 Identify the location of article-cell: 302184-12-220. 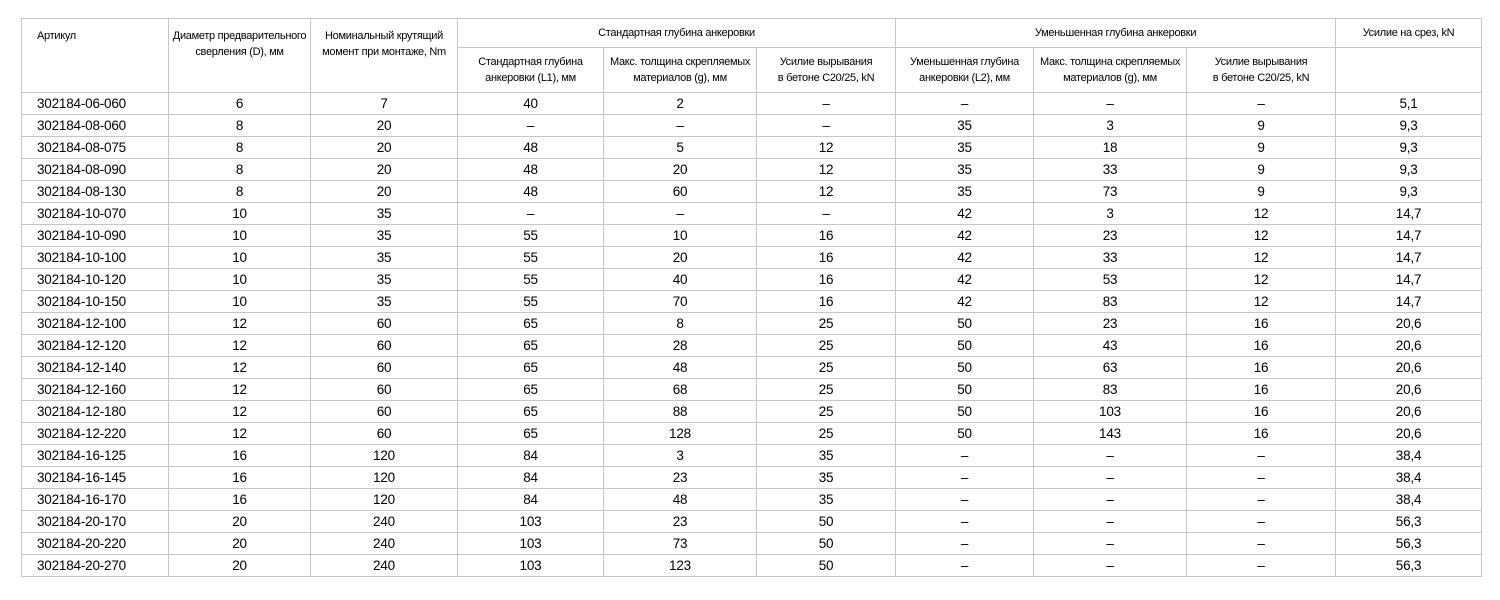
(95, 433).